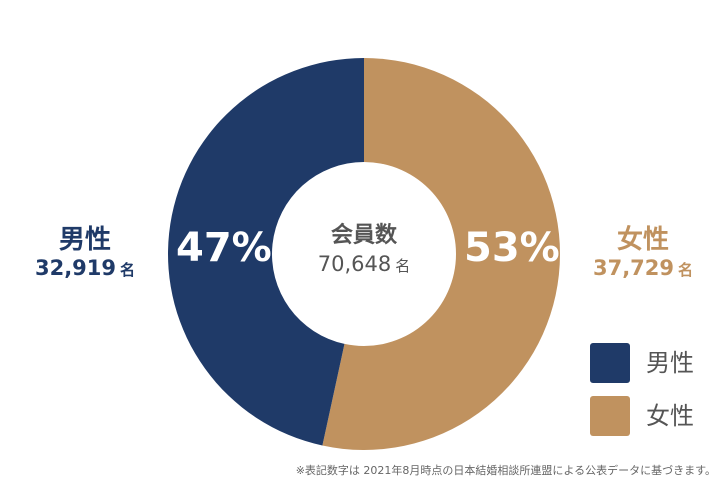  I want to click on male-percent-label: 47%, so click(224, 248).